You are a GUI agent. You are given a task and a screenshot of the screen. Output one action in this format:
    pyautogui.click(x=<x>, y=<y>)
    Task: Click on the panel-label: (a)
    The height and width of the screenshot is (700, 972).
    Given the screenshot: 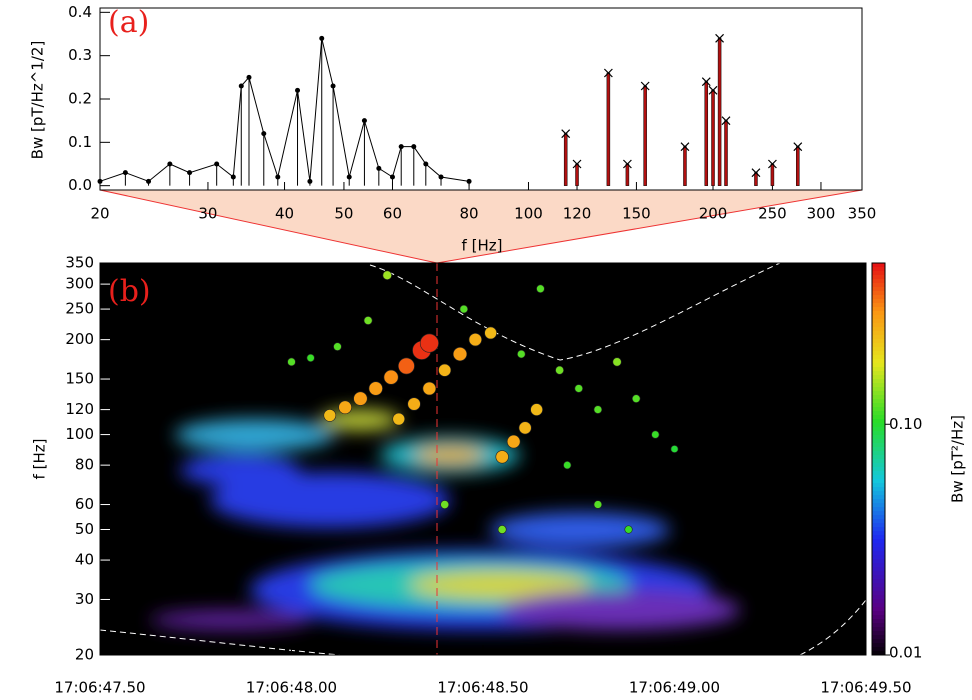 What is the action you would take?
    pyautogui.click(x=128, y=22)
    